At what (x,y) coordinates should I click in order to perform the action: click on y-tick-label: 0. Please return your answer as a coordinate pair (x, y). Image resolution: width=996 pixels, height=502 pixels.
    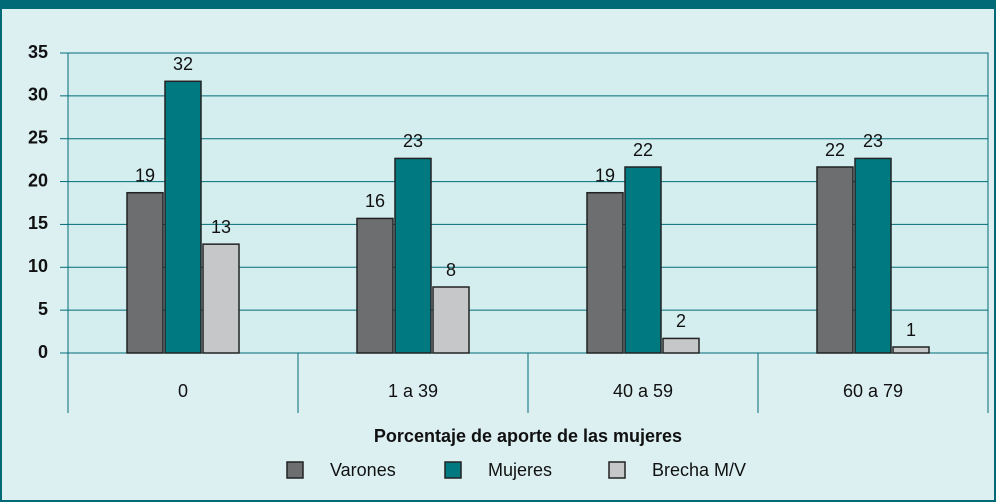
    Looking at the image, I should click on (43, 352).